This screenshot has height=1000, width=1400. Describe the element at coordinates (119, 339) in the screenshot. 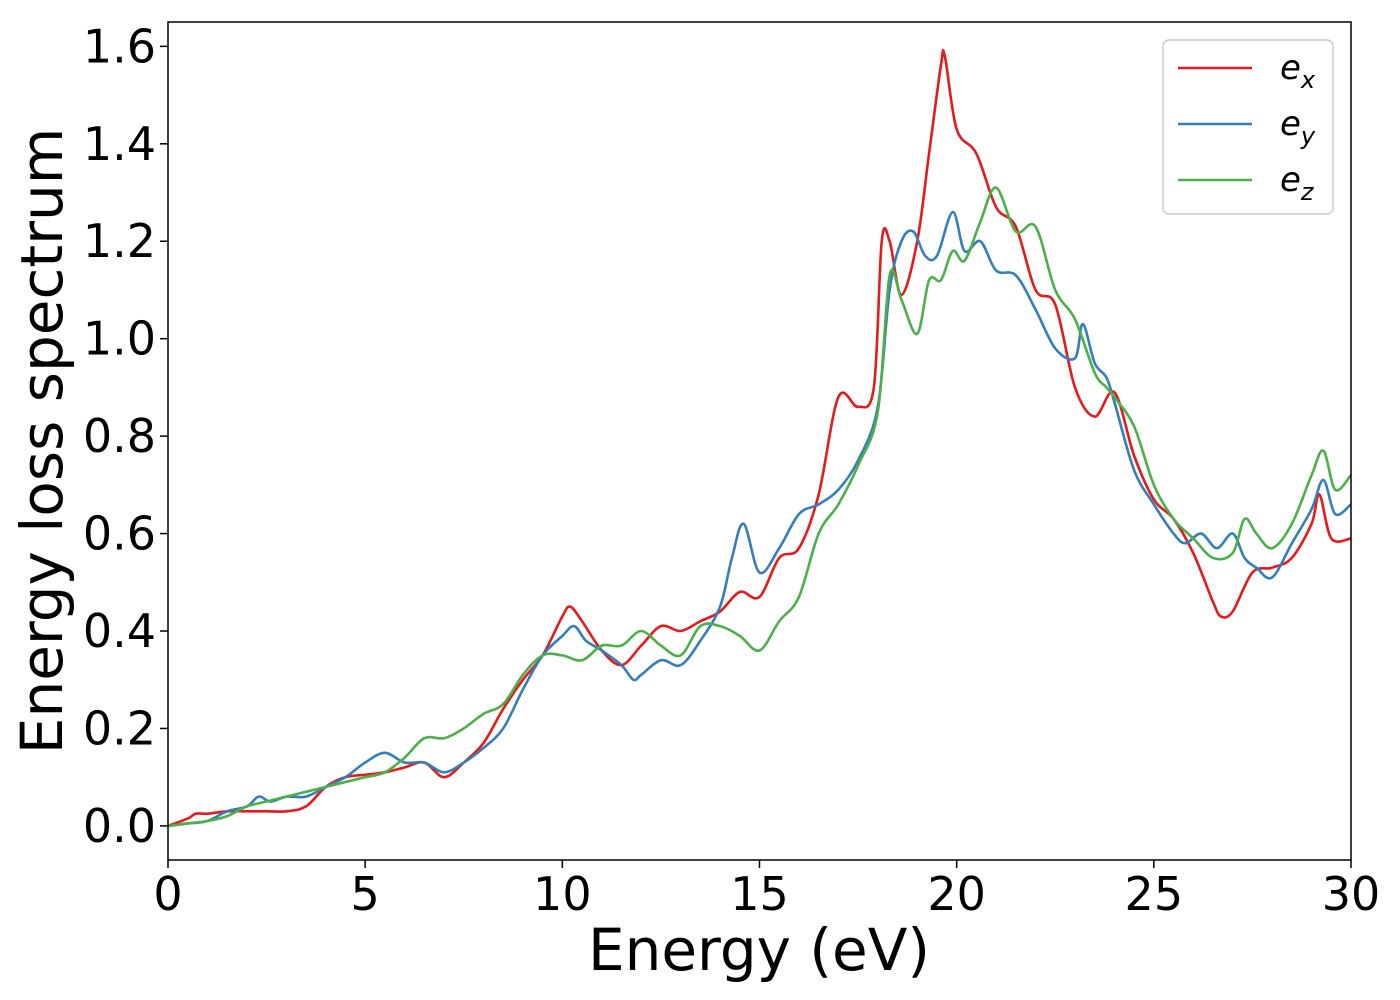

I see `y-tick-label: 1.0` at that location.